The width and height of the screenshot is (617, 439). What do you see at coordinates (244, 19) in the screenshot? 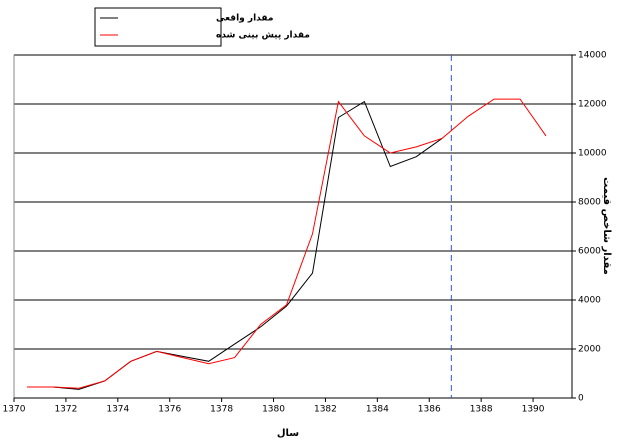
I see `legend-label: مقدار واقعی` at bounding box center [244, 19].